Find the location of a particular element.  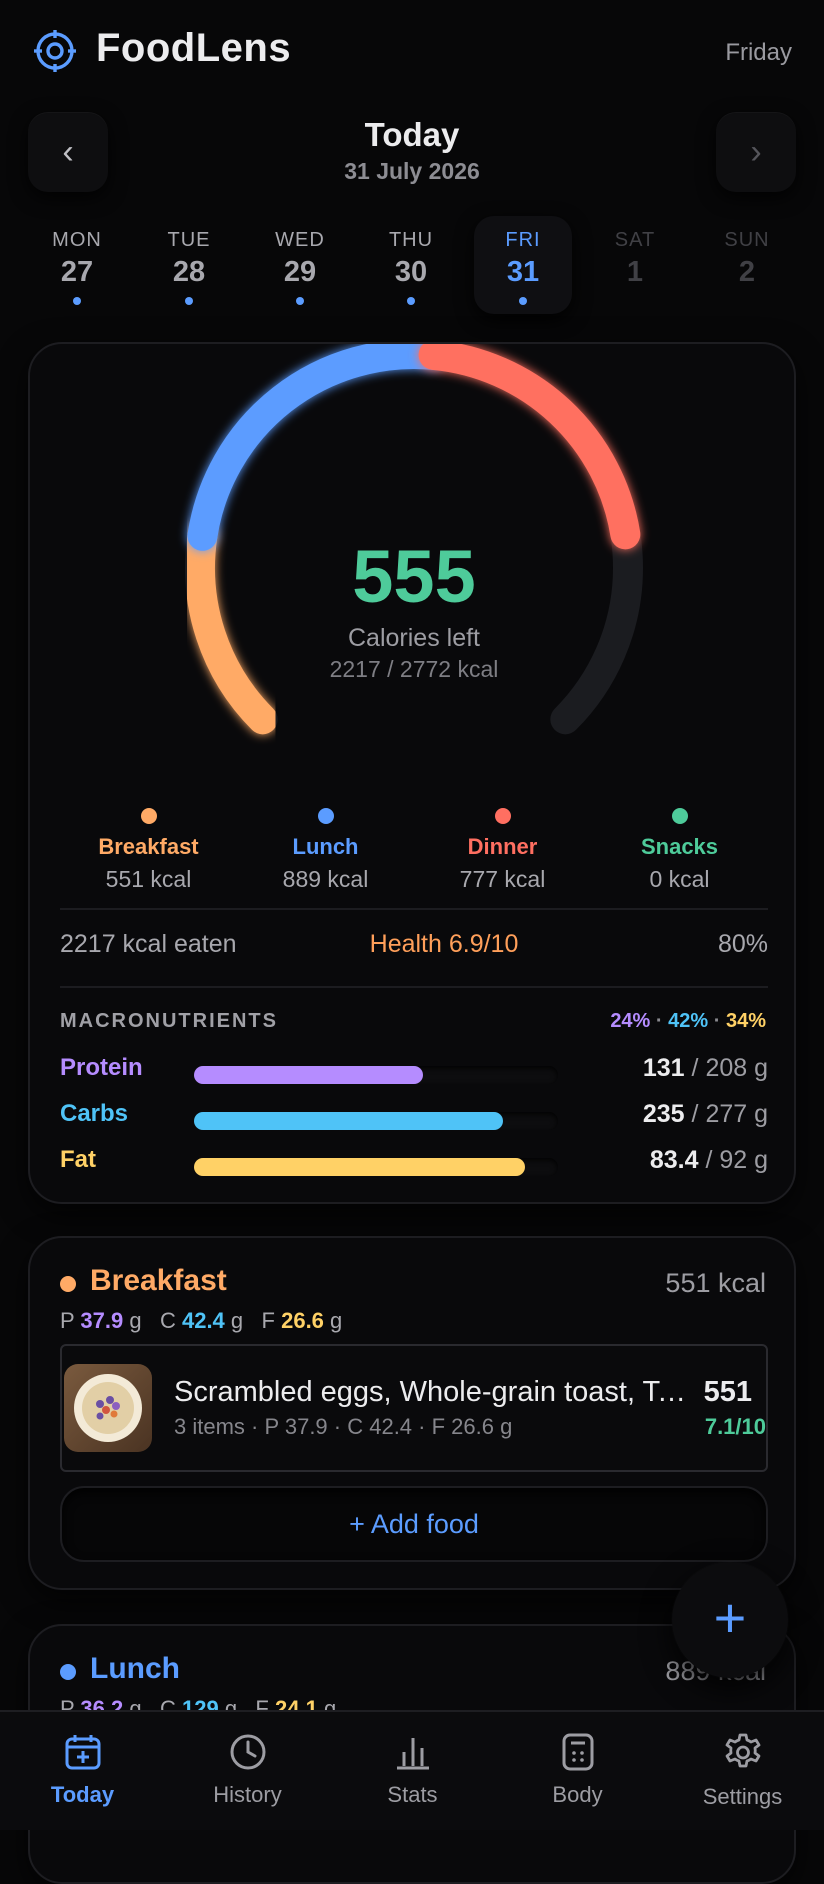

protein-progress-fill is located at coordinates (309, 1075).